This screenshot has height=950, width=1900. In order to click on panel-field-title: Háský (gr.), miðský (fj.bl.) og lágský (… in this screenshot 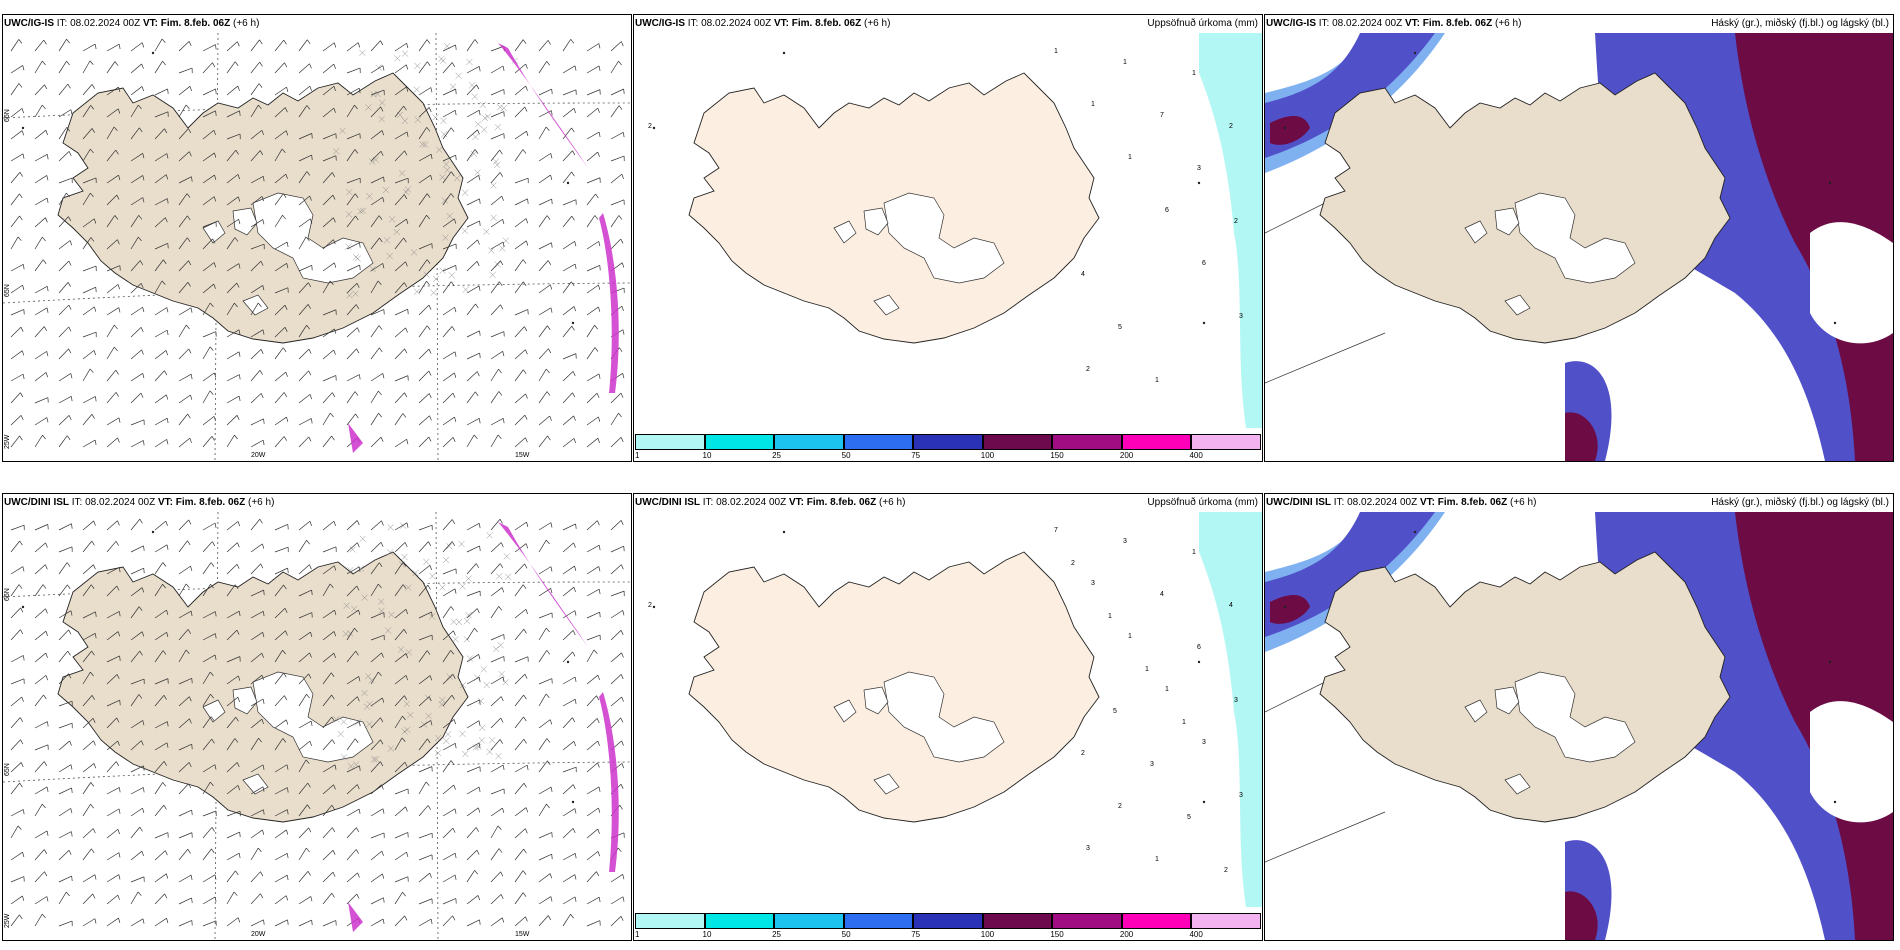, I will do `click(1800, 23)`.